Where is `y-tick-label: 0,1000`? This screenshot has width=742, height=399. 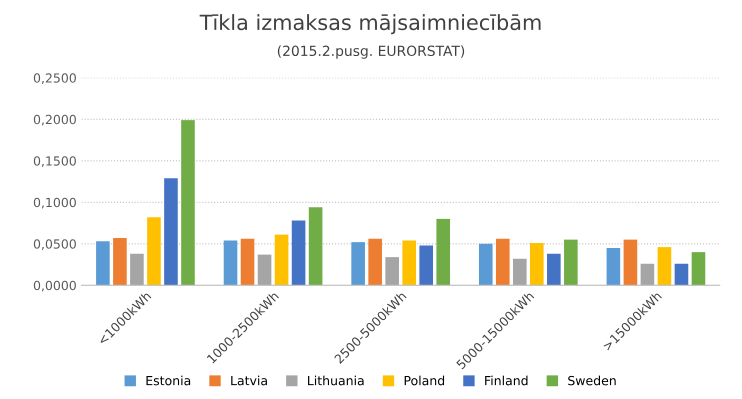 y-tick-label: 0,1000 is located at coordinates (55, 203).